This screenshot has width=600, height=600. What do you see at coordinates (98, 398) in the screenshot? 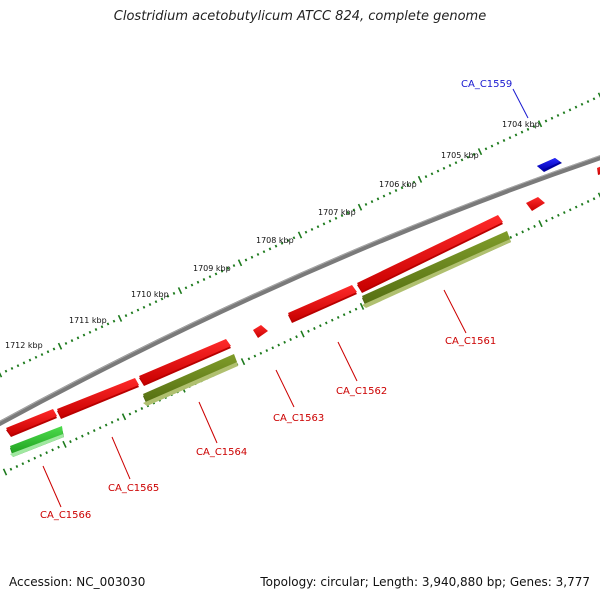
I see `gene-ca-c1565-feature` at bounding box center [98, 398].